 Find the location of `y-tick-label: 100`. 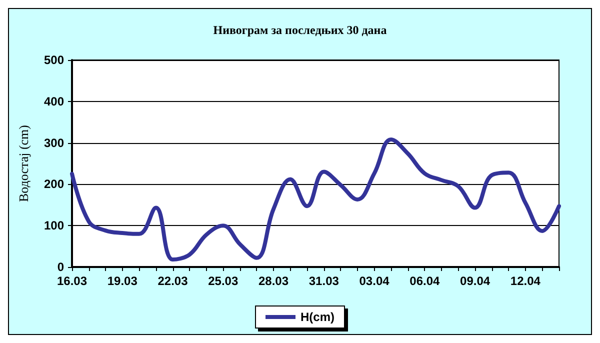

y-tick-label: 100 is located at coordinates (54, 225).